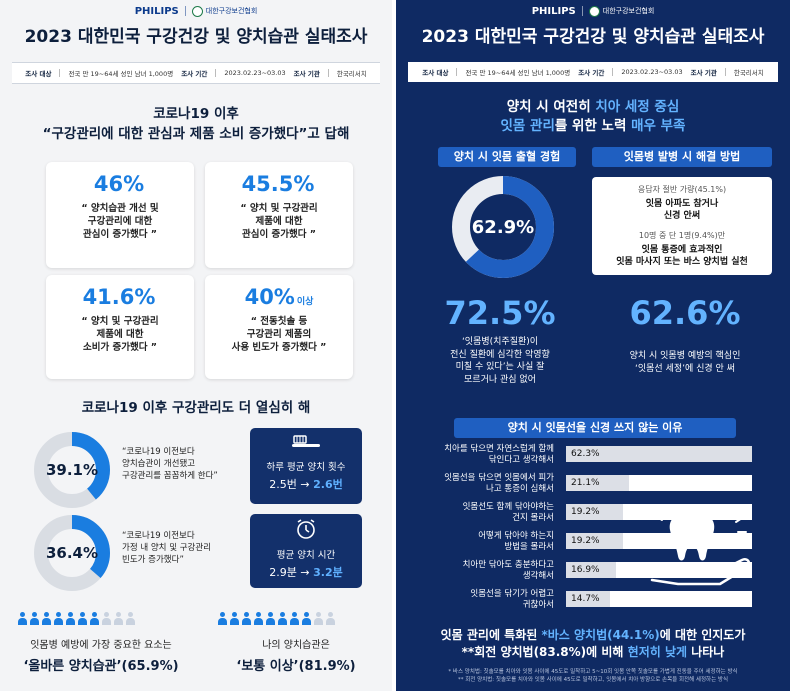 The image size is (790, 691). I want to click on donut-label: 62.9%, so click(503, 227).